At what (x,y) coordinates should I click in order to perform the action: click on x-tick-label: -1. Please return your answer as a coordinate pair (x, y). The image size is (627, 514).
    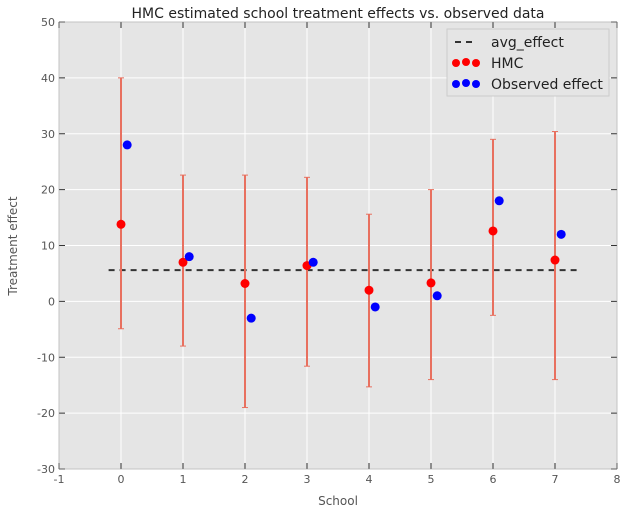
    Looking at the image, I should click on (59, 479).